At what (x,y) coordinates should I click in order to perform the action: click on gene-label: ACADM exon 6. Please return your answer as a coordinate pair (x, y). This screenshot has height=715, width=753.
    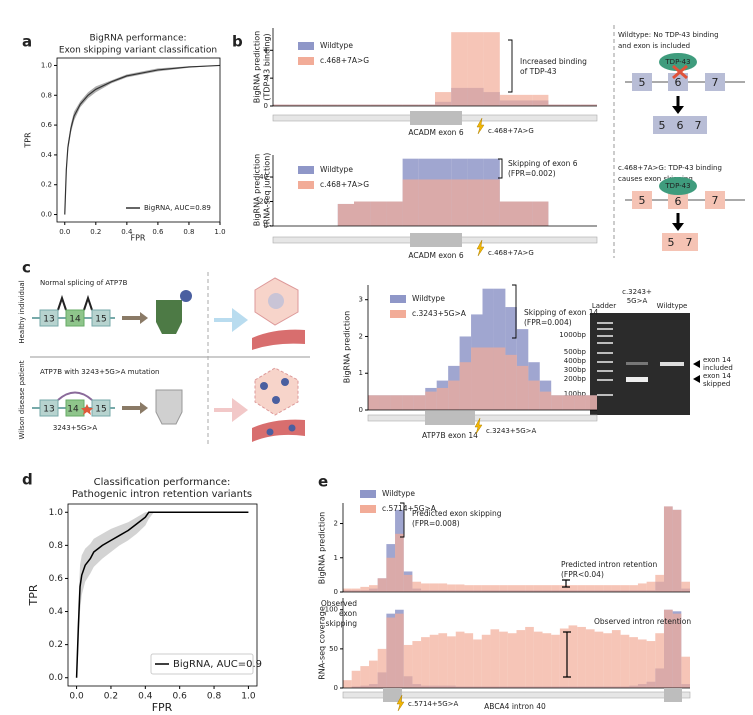
    Looking at the image, I should click on (435, 132).